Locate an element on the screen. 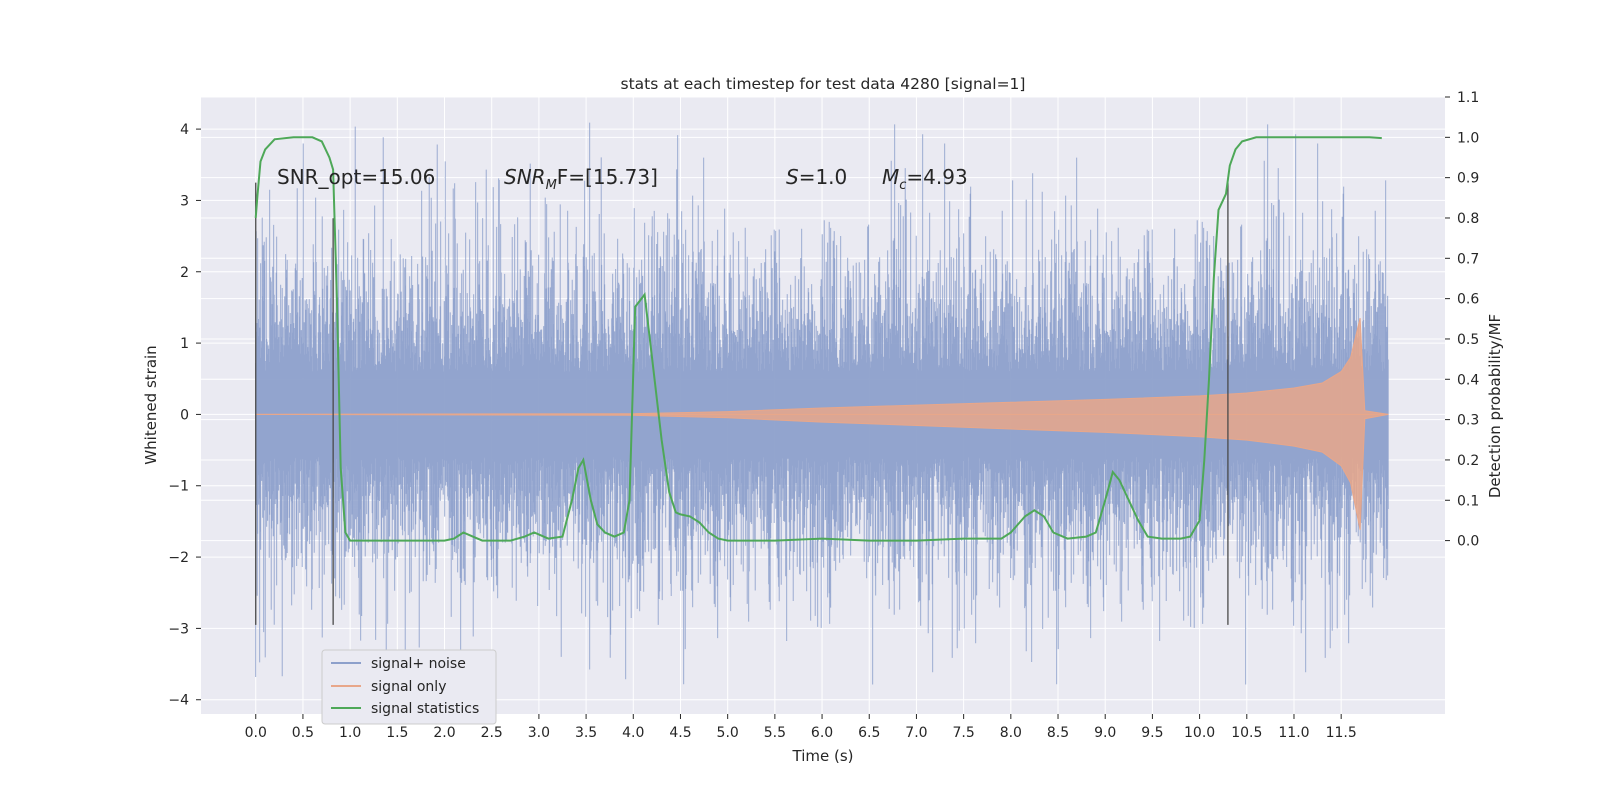 Image resolution: width=1600 pixels, height=800 pixels. legend-label-signal-only: signal only is located at coordinates (408, 687).